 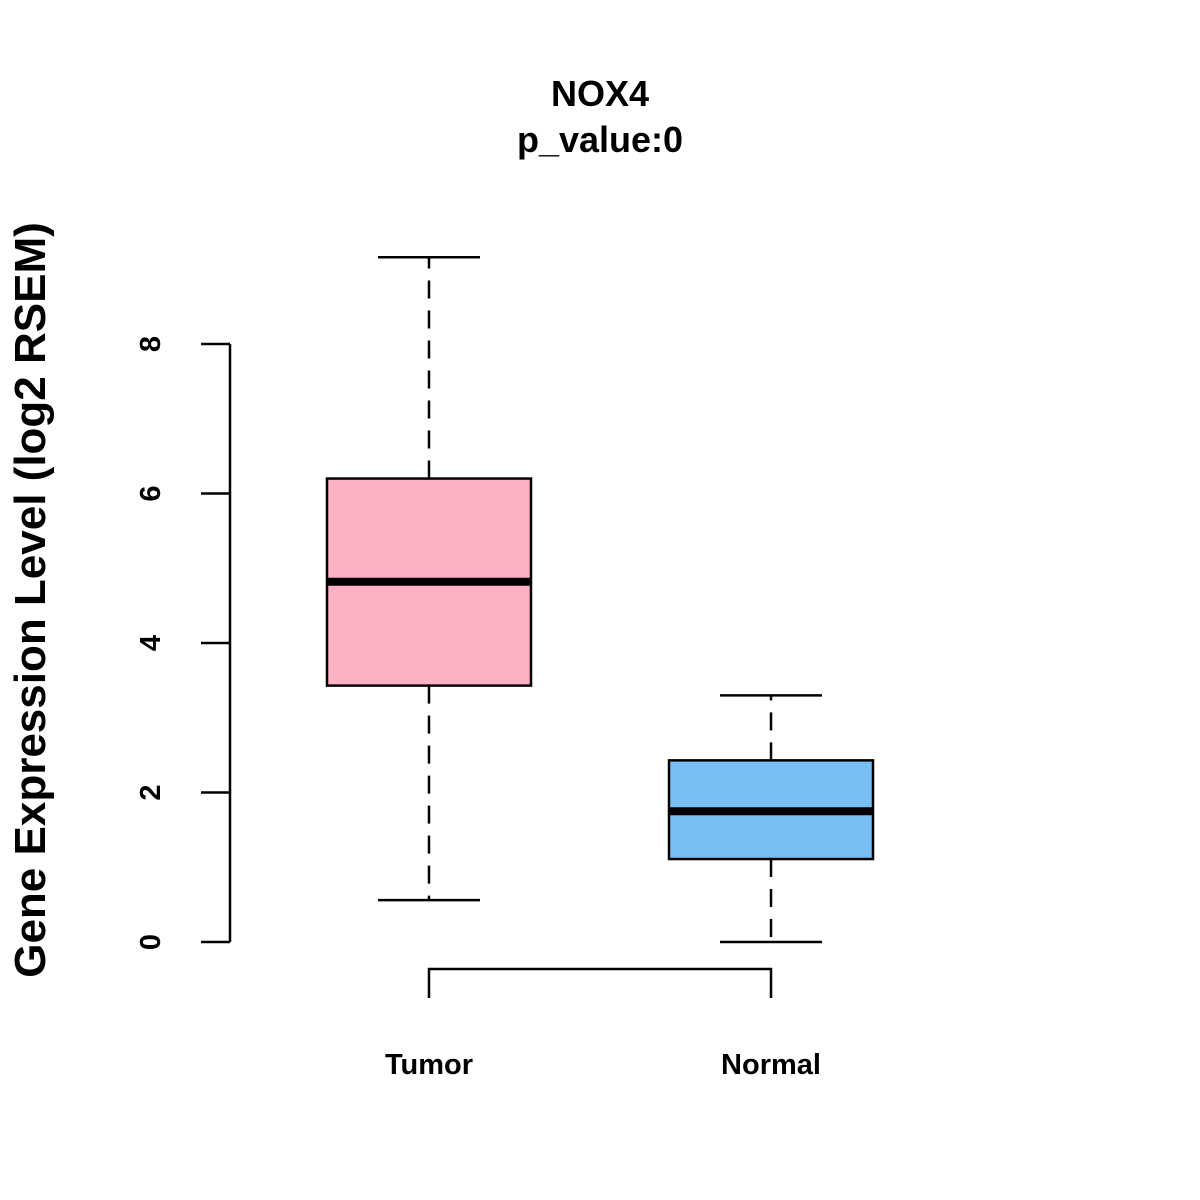 What do you see at coordinates (30, 600) in the screenshot?
I see `y-axis-label: Gene Expression Level (log2 RSEM)` at bounding box center [30, 600].